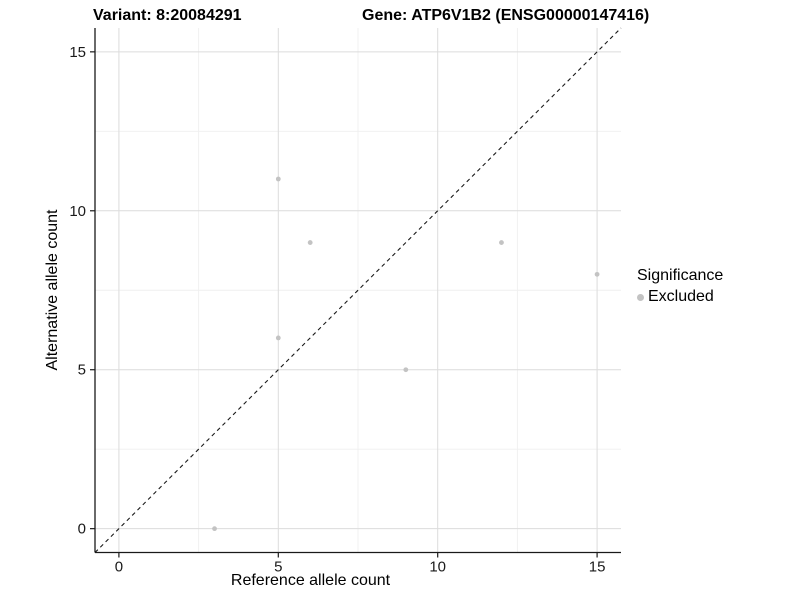  I want to click on legend-item-label: Excluded, so click(681, 296).